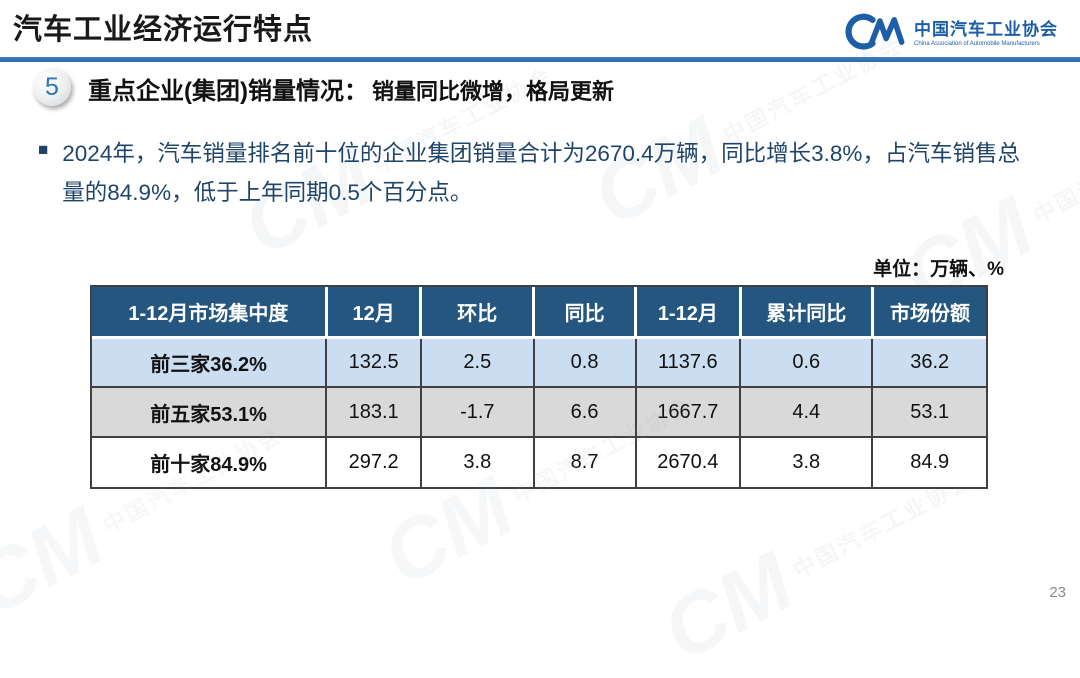 The image size is (1080, 678). What do you see at coordinates (210, 461) in the screenshot?
I see `row-label-cell: 前十家84.9%` at bounding box center [210, 461].